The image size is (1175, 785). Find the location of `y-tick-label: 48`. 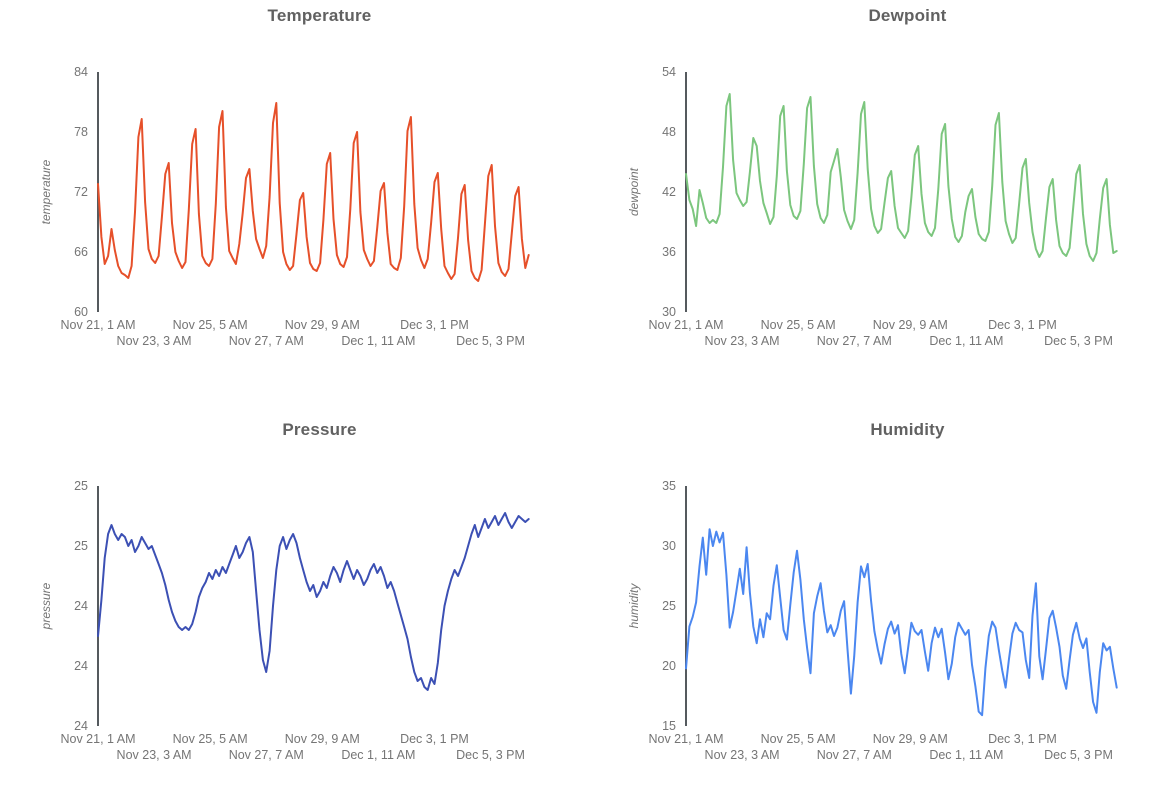

y-tick-label: 48 is located at coordinates (669, 132).